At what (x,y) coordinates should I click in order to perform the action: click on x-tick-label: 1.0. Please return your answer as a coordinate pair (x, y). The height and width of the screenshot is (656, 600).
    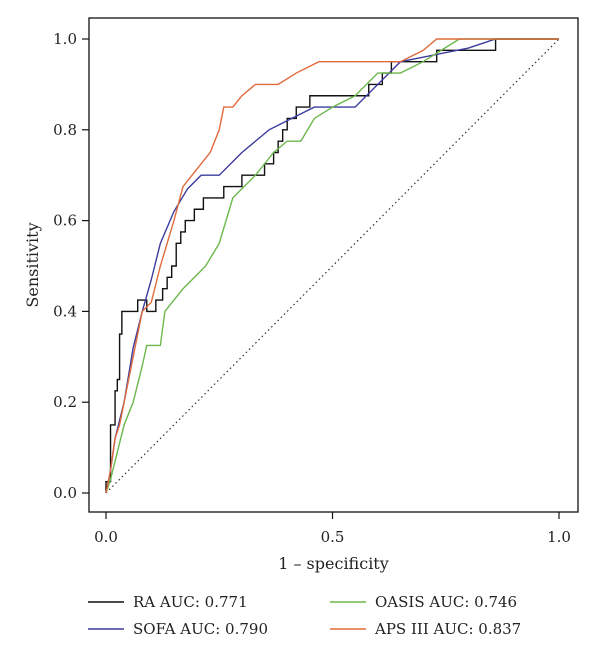
    Looking at the image, I should click on (559, 537).